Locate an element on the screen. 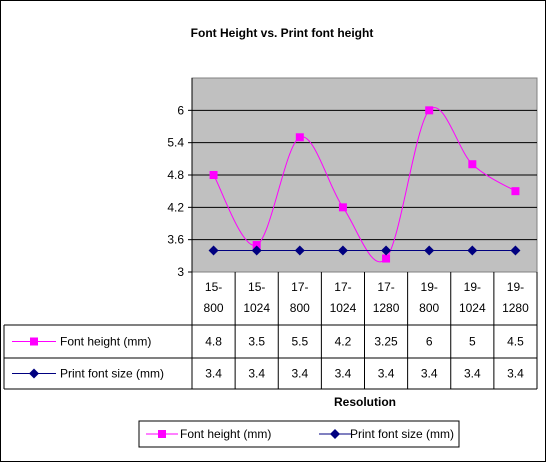 This screenshot has width=546, height=462. y-tick-label: 6 is located at coordinates (180, 110).